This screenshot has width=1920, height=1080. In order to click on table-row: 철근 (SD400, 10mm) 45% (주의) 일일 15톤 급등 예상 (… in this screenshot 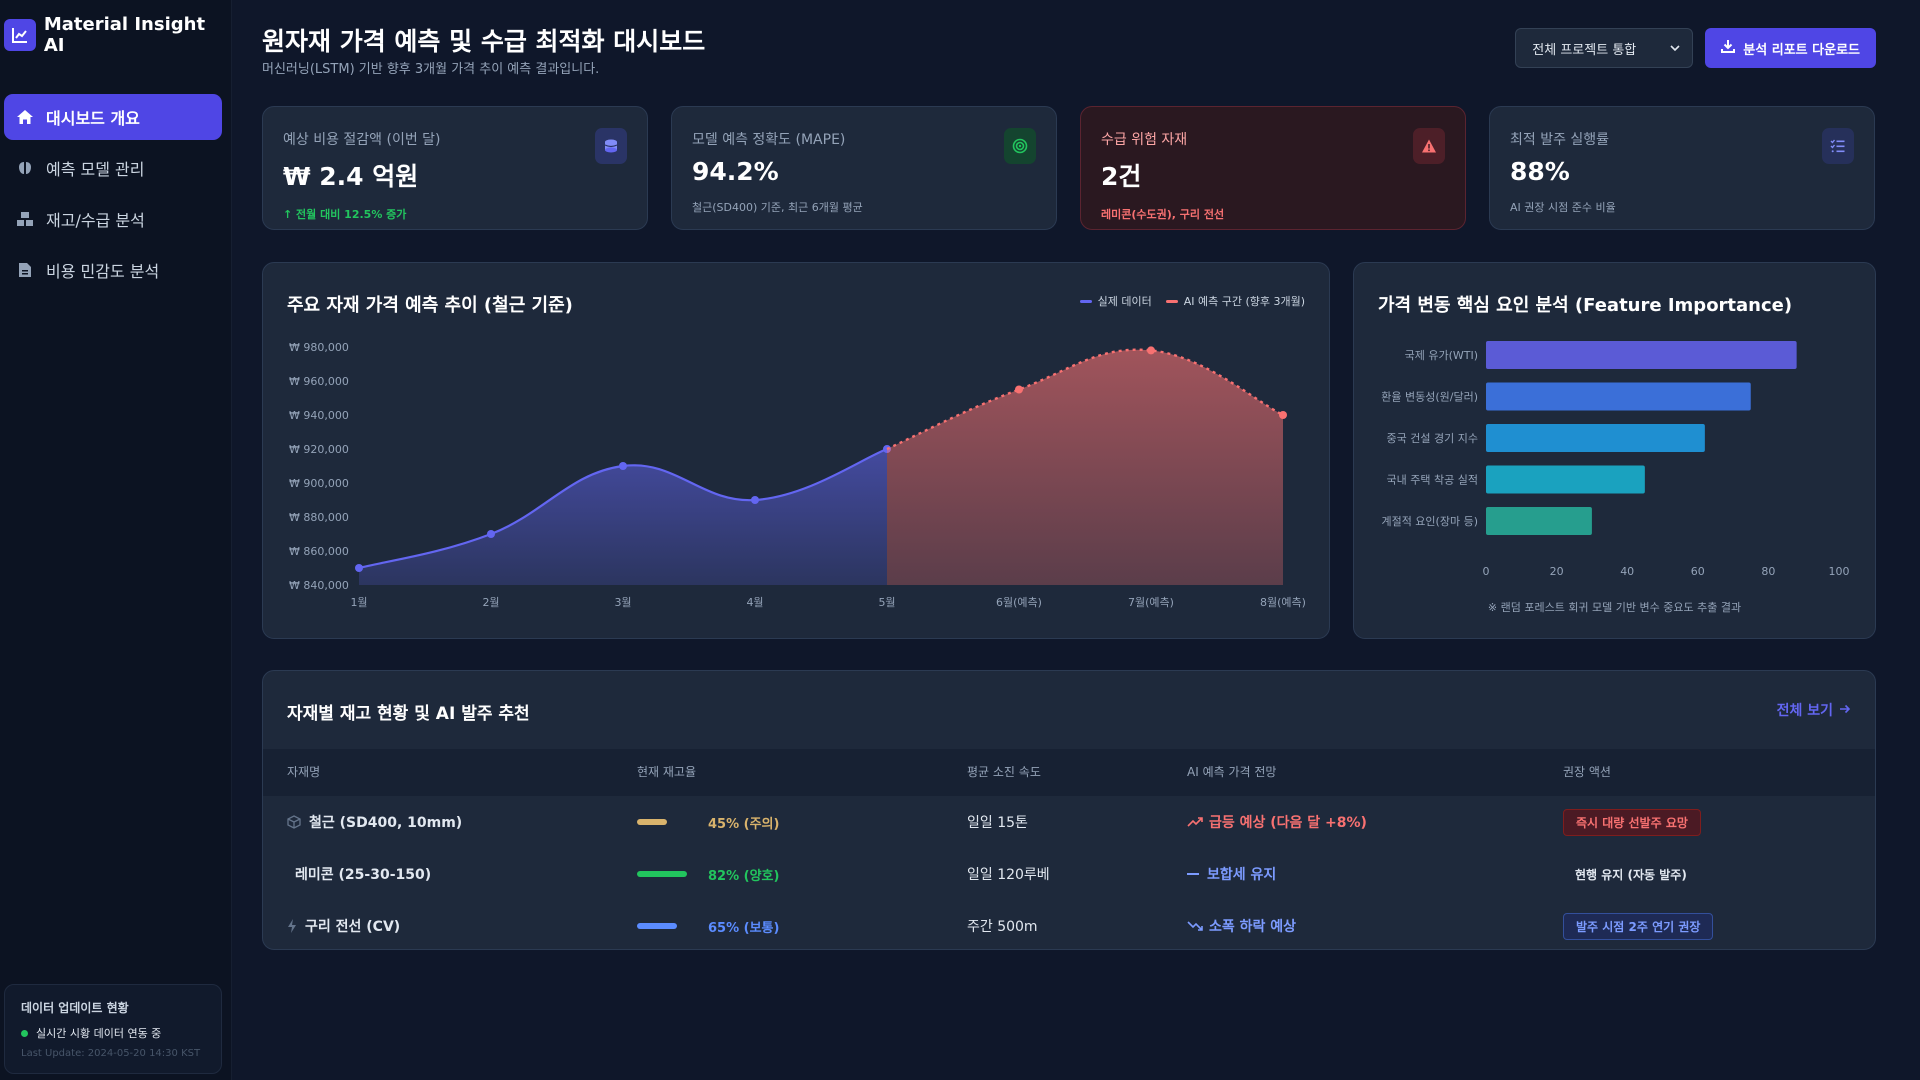, I will do `click(1069, 822)`.